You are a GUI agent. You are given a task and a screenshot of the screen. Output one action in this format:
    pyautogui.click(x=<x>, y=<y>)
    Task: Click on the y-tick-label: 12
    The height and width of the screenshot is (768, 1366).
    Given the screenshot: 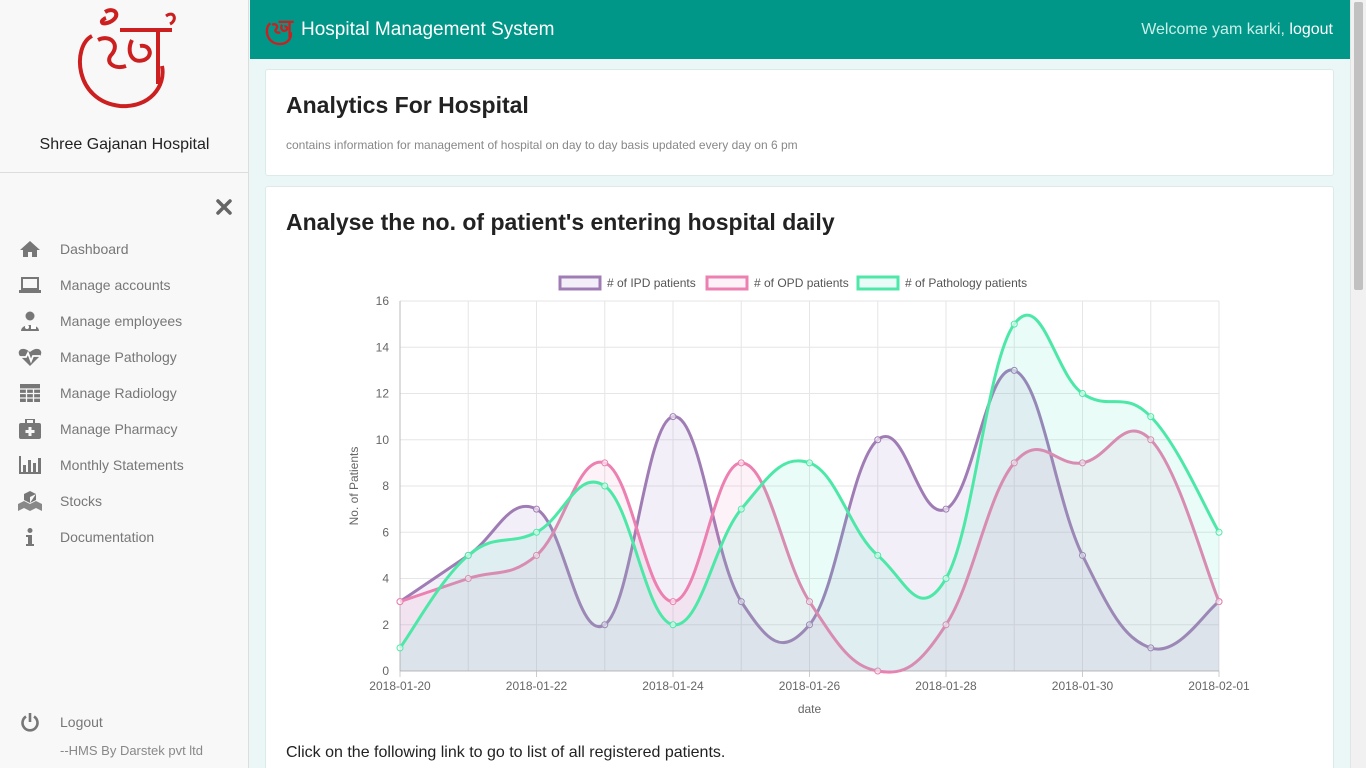 What is the action you would take?
    pyautogui.click(x=383, y=394)
    